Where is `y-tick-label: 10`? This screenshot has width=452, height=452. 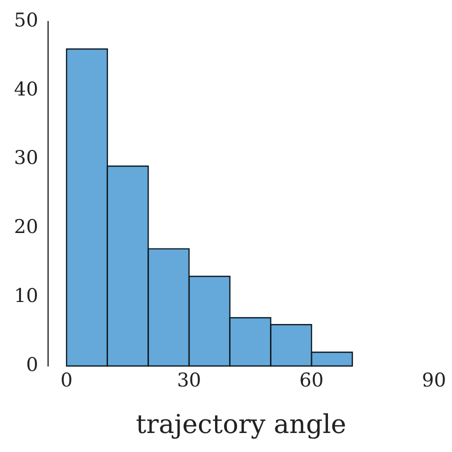 y-tick-label: 10 is located at coordinates (26, 296).